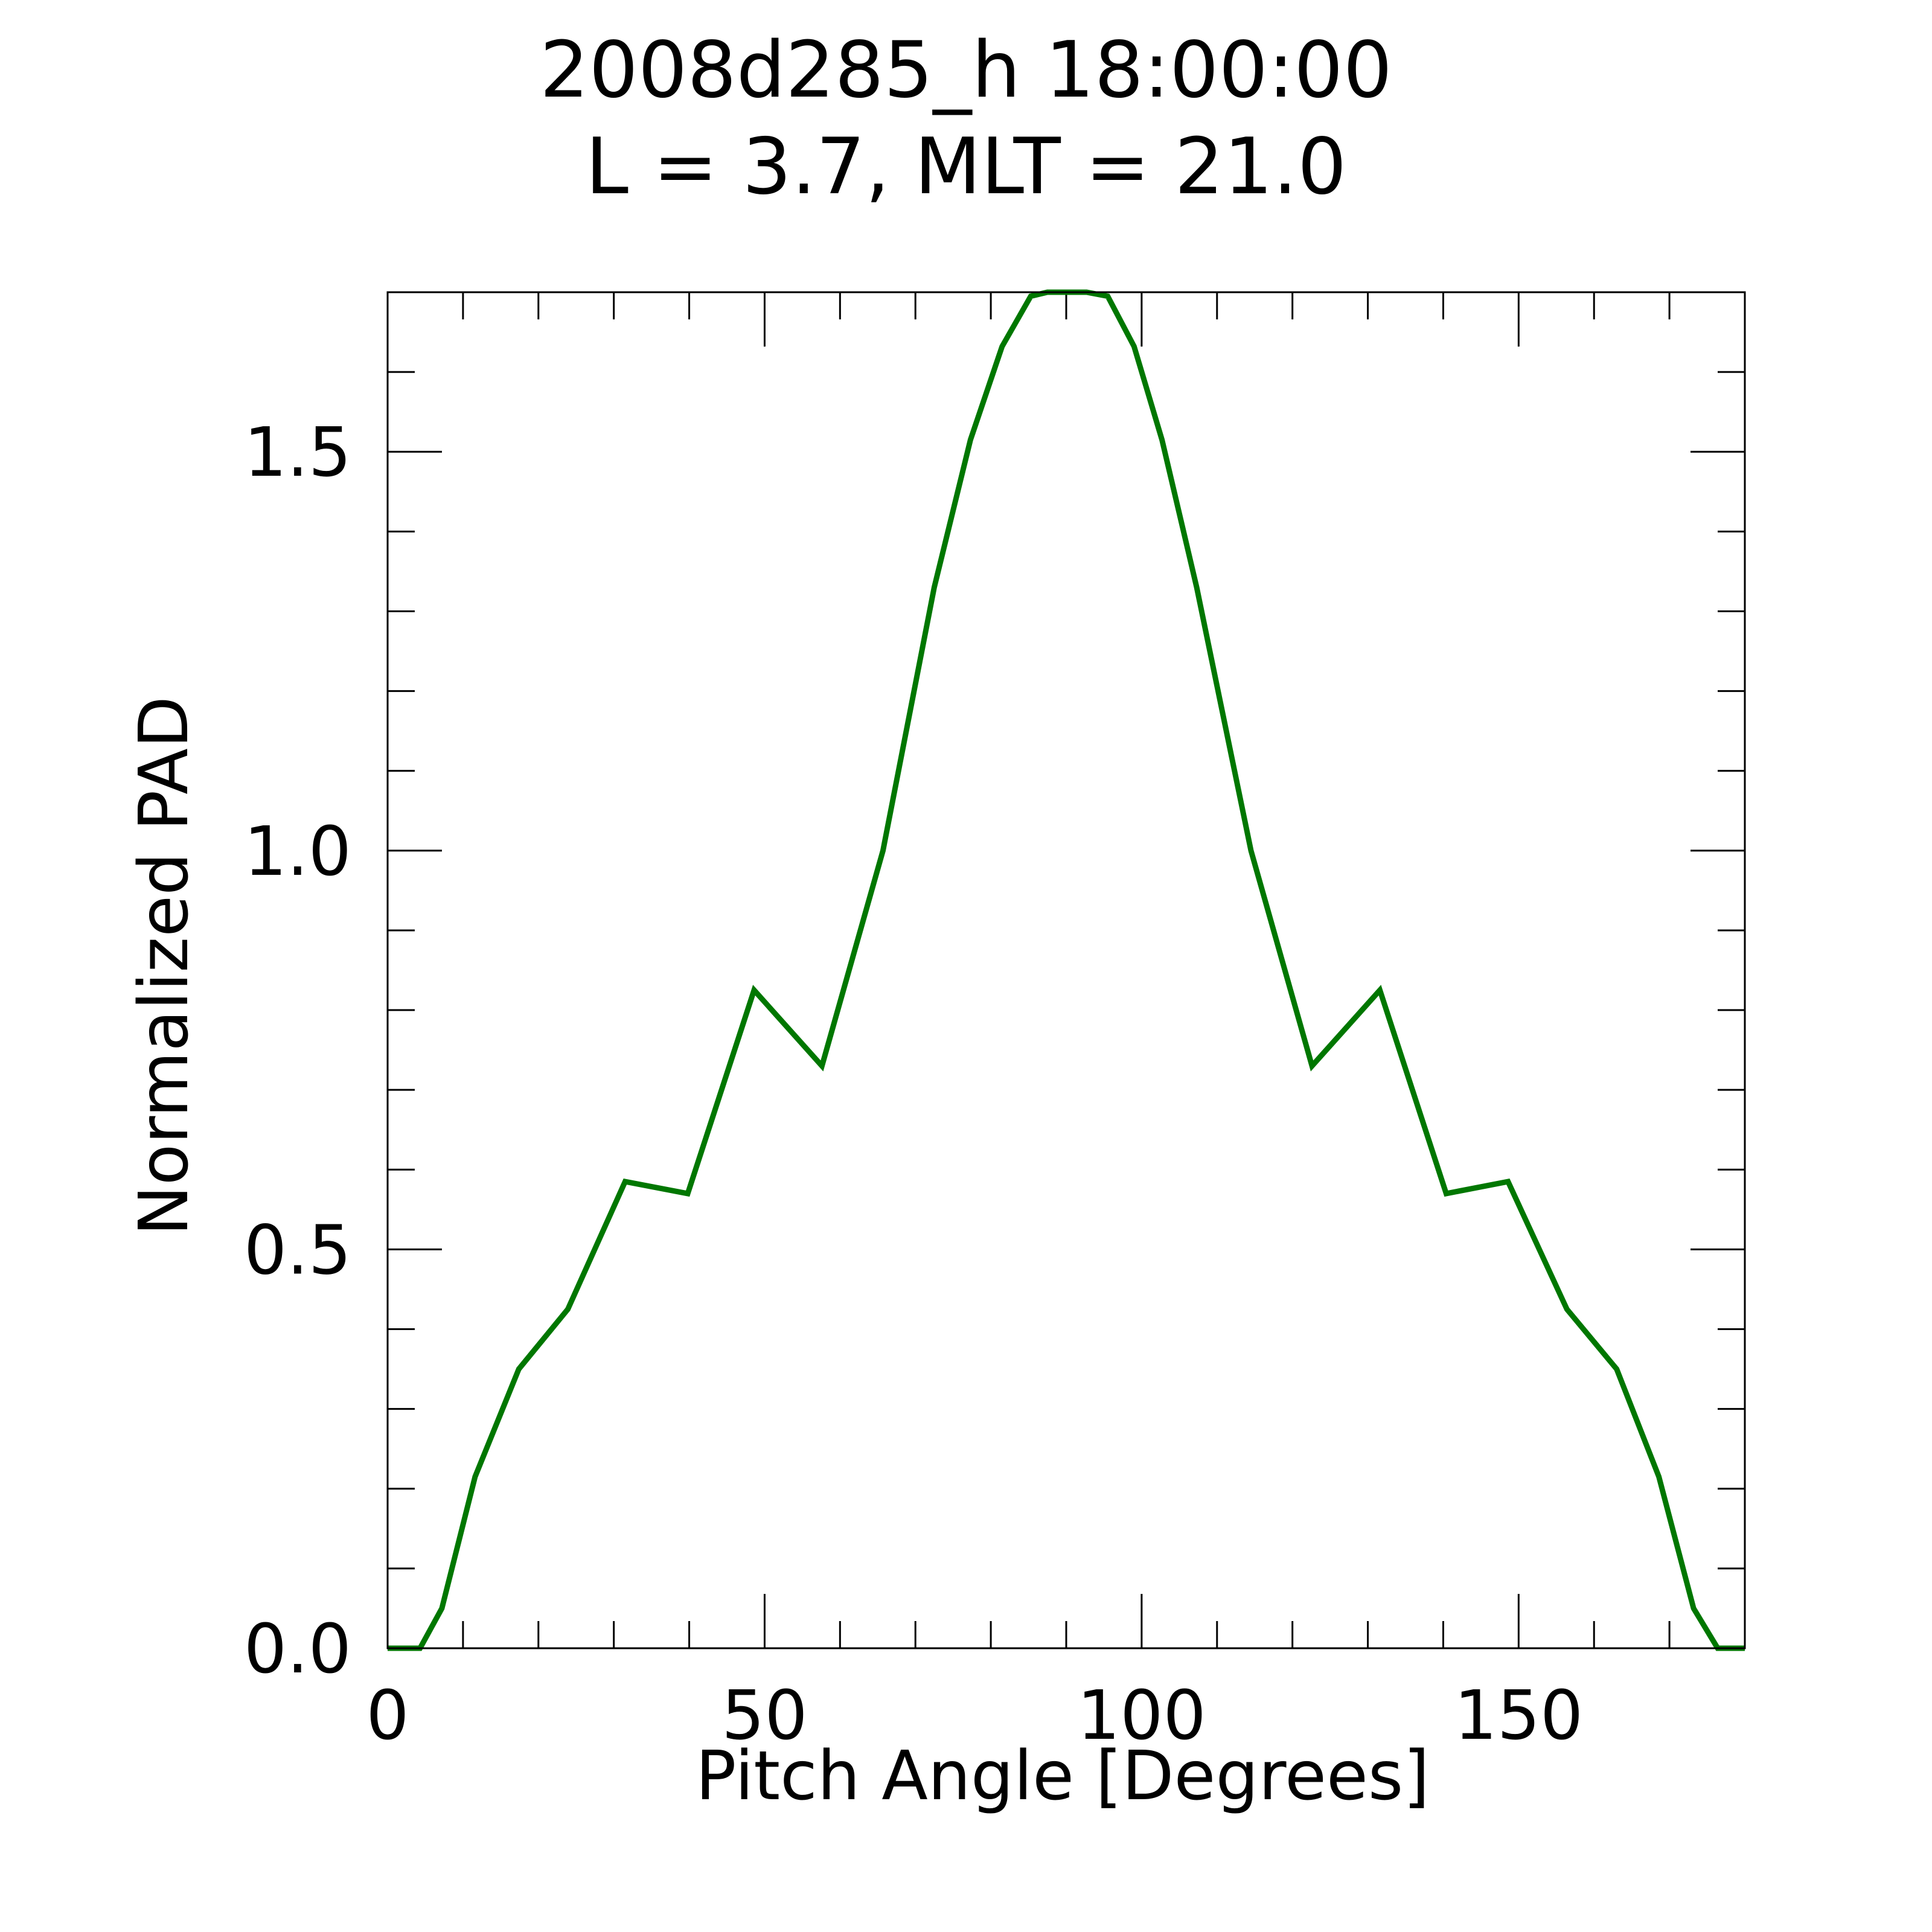 This screenshot has width=1932, height=1932. Describe the element at coordinates (764, 1716) in the screenshot. I see `x-tick-label: 50` at that location.